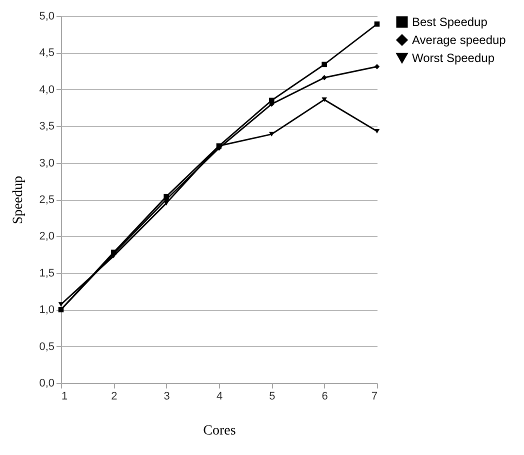  I want to click on legend-label: Best Speedup, so click(450, 22).